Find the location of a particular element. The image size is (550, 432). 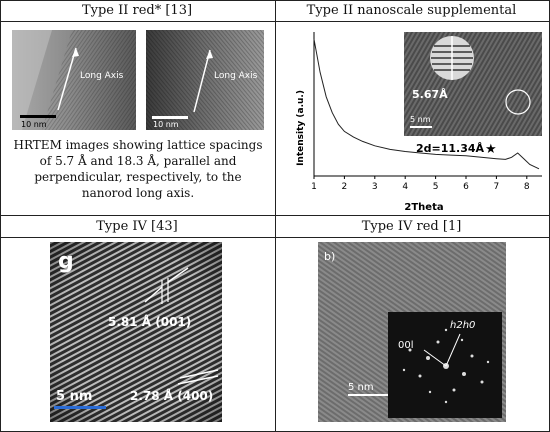

panel-letter-g: g is located at coordinates (66, 261).